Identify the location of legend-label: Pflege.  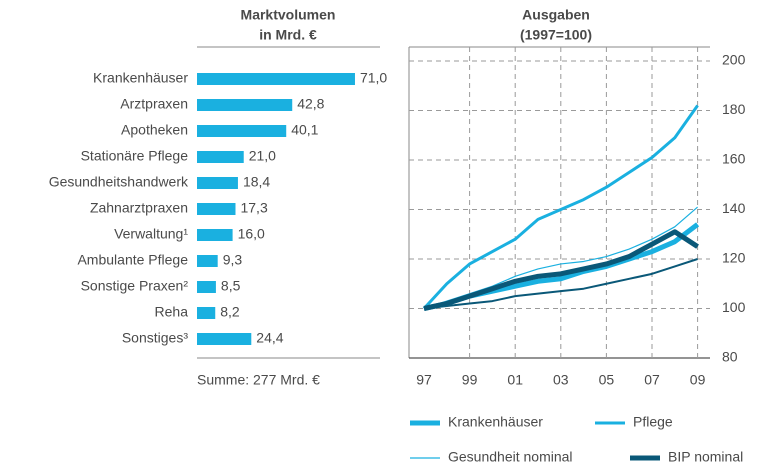
(653, 422).